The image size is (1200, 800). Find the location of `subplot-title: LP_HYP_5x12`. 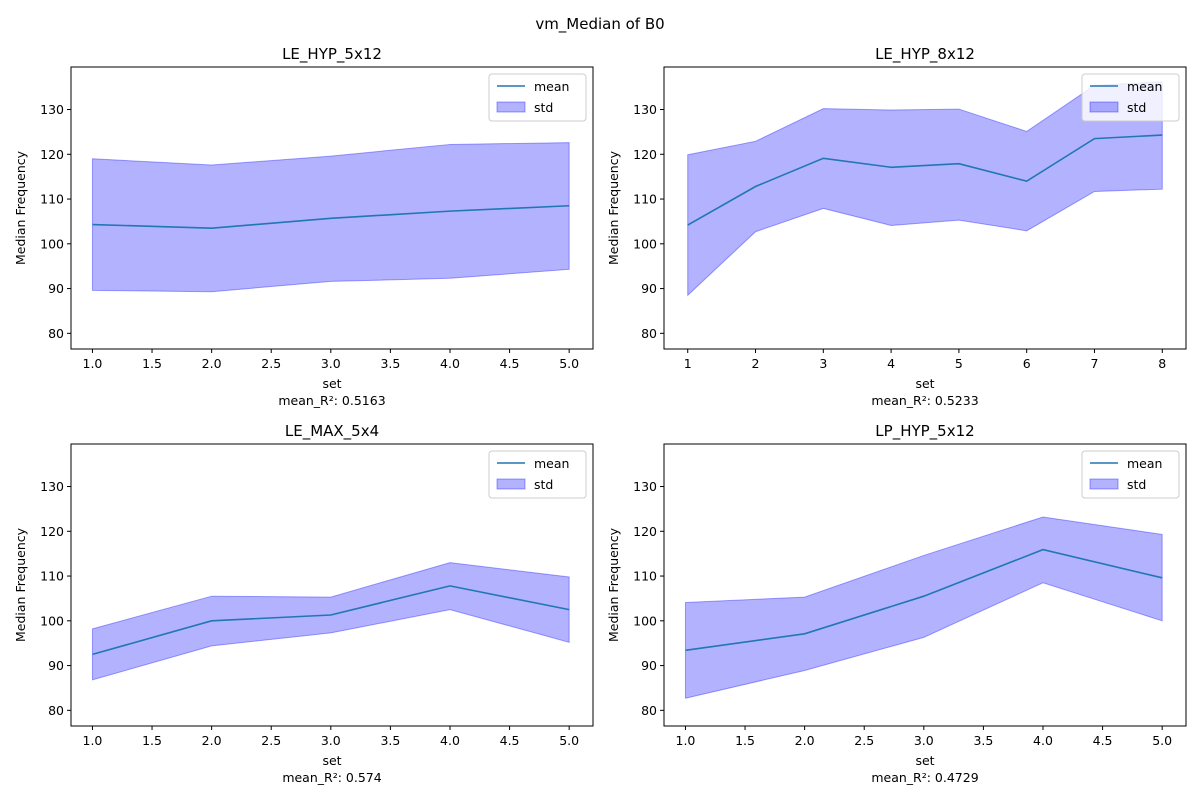

subplot-title: LP_HYP_5x12 is located at coordinates (924, 431).